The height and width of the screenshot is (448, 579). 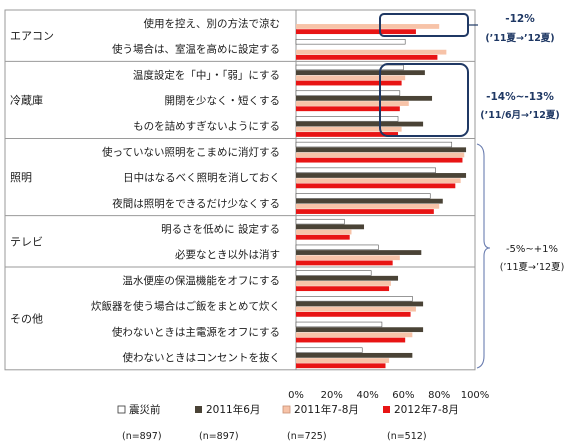 What do you see at coordinates (206, 74) in the screenshot?
I see `category-label: 温度設定を「中」・「弱」にする` at bounding box center [206, 74].